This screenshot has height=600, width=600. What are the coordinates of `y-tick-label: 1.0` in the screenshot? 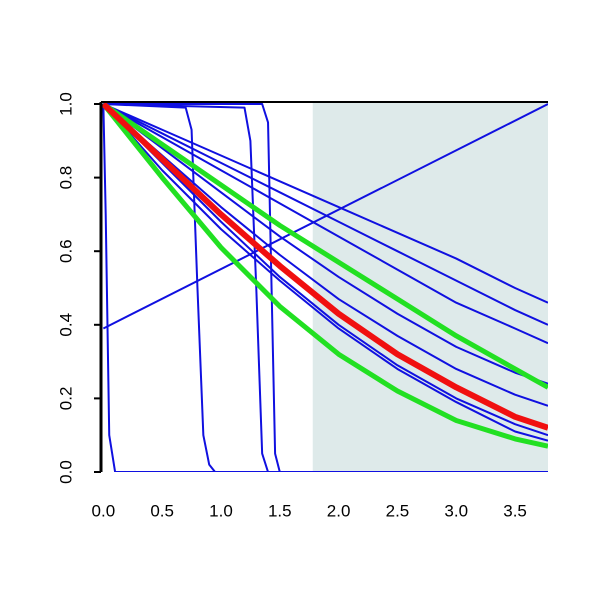 It's located at (65, 104).